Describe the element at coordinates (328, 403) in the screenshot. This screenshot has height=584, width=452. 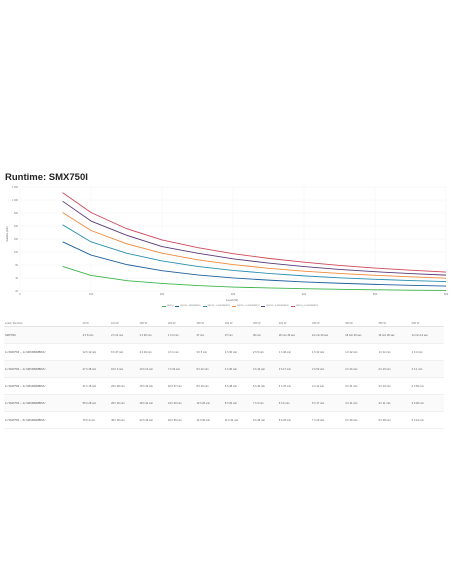
I see `runtime-cell: 5 h 17 min` at that location.